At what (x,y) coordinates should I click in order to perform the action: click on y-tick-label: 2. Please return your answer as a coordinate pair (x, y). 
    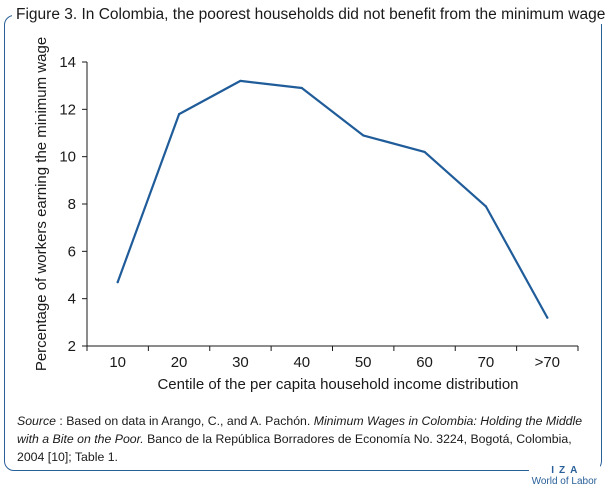
    Looking at the image, I should click on (72, 346).